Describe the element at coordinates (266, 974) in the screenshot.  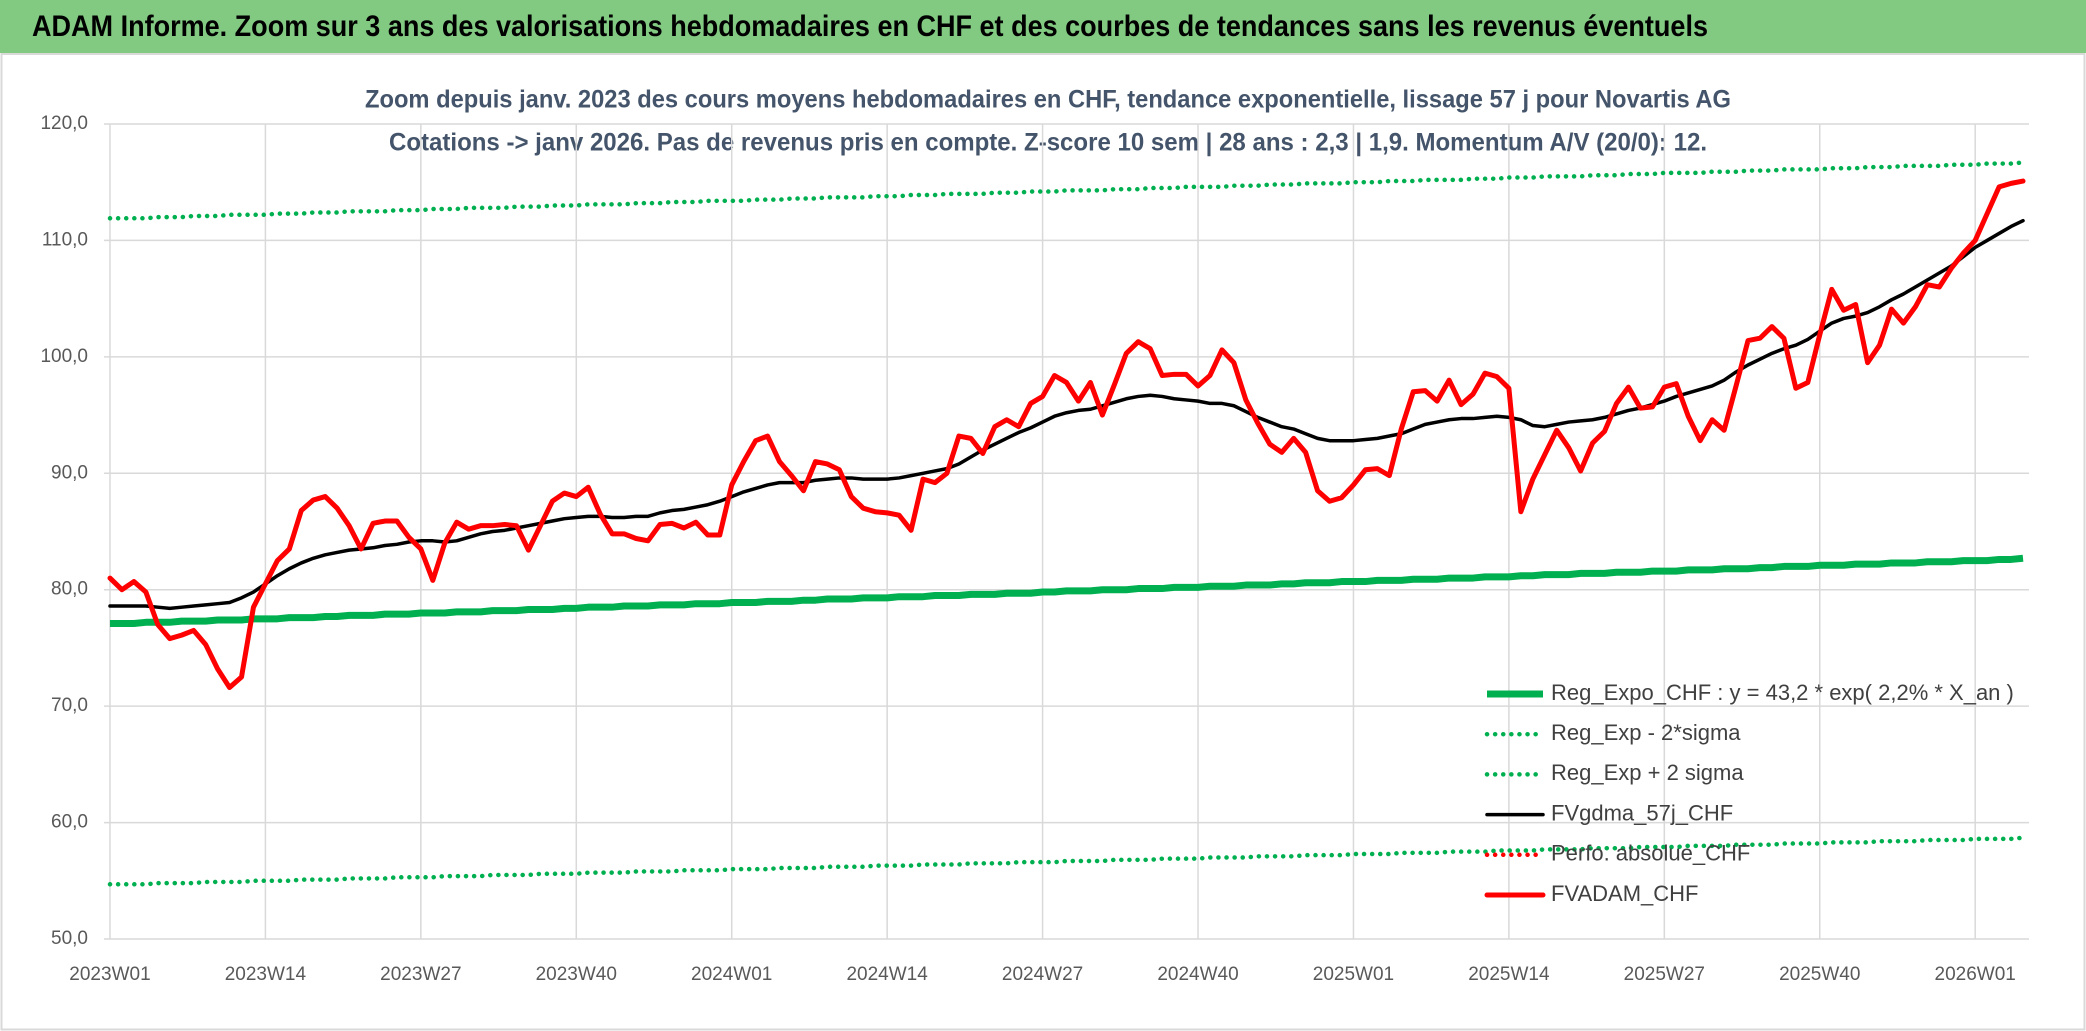
I see `x-tick-label: 2023W14` at that location.